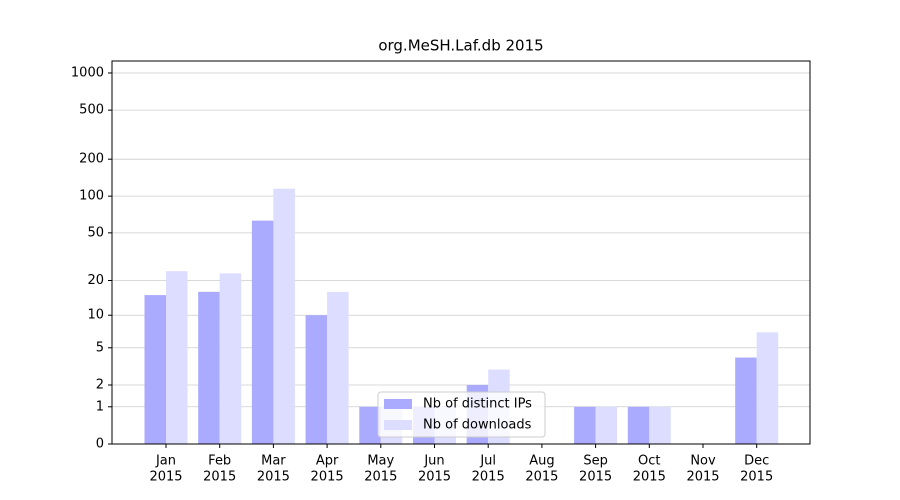  Describe the element at coordinates (100, 444) in the screenshot. I see `y-tick-label: 0` at that location.